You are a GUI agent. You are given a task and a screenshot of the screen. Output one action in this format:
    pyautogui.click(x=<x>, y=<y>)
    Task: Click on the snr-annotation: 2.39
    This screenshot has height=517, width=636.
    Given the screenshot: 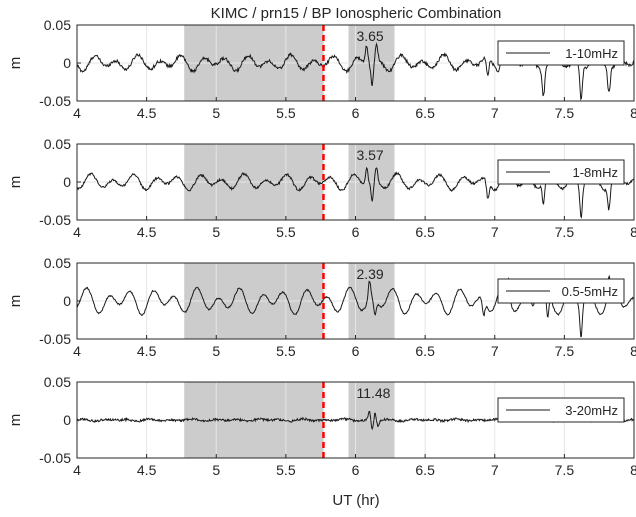 What is the action you would take?
    pyautogui.click(x=369, y=274)
    